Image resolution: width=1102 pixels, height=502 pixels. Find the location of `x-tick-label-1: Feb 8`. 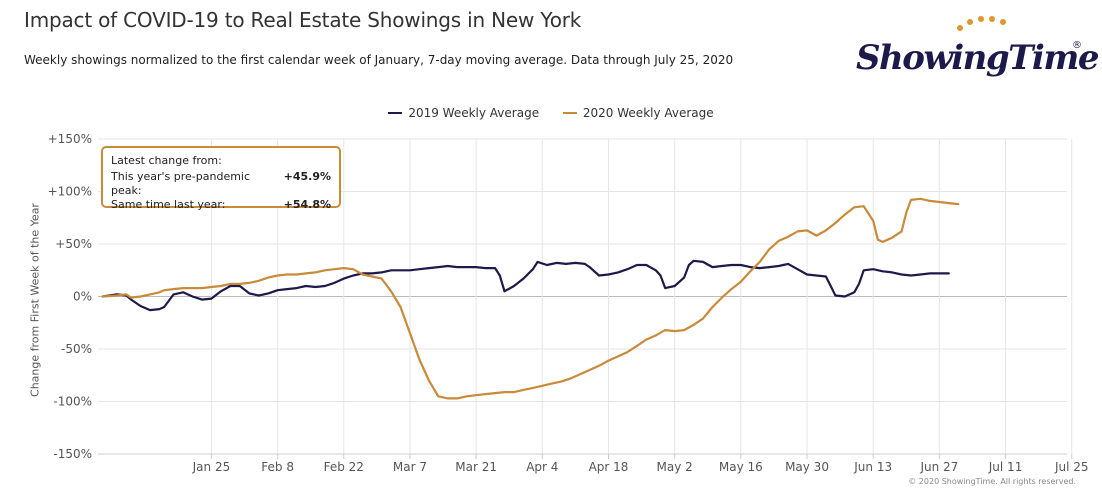

x-tick-label-1: Feb 8 is located at coordinates (277, 467).